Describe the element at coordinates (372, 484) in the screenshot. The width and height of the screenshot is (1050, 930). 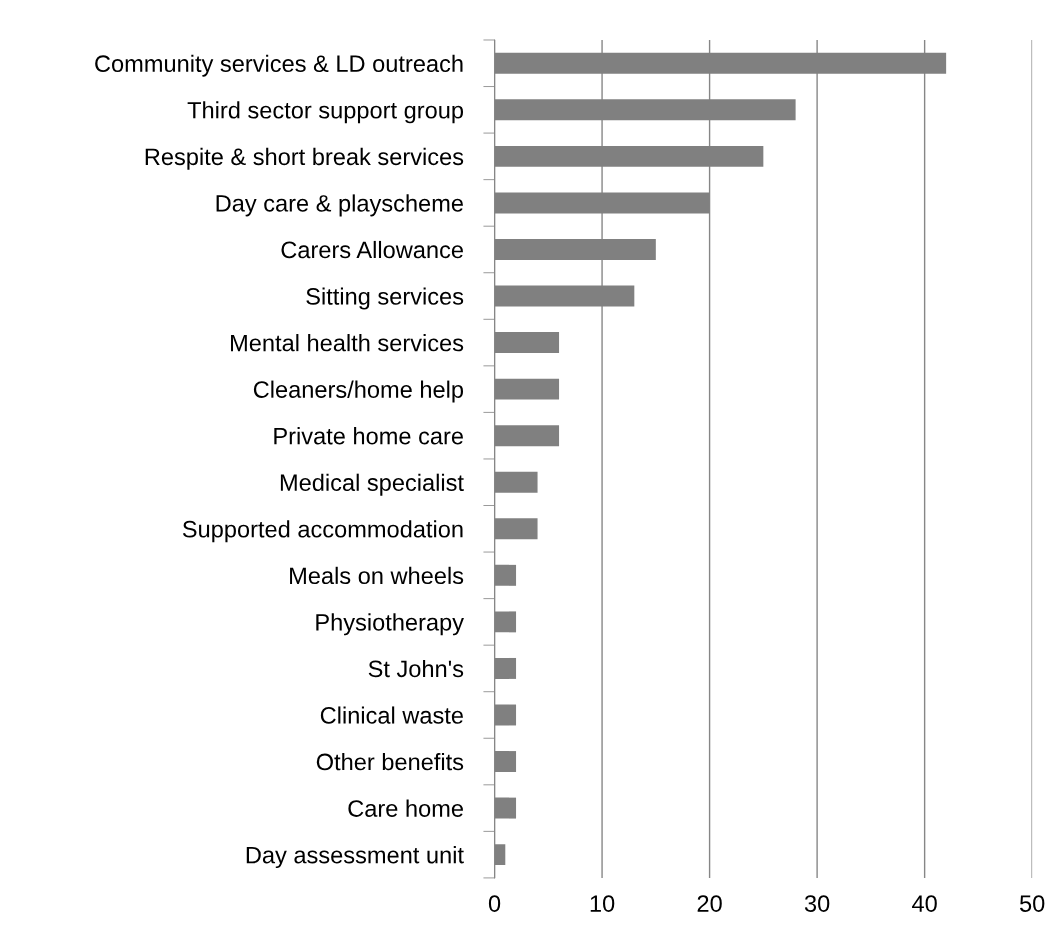
I see `y-tick-label: Medical specialist` at that location.